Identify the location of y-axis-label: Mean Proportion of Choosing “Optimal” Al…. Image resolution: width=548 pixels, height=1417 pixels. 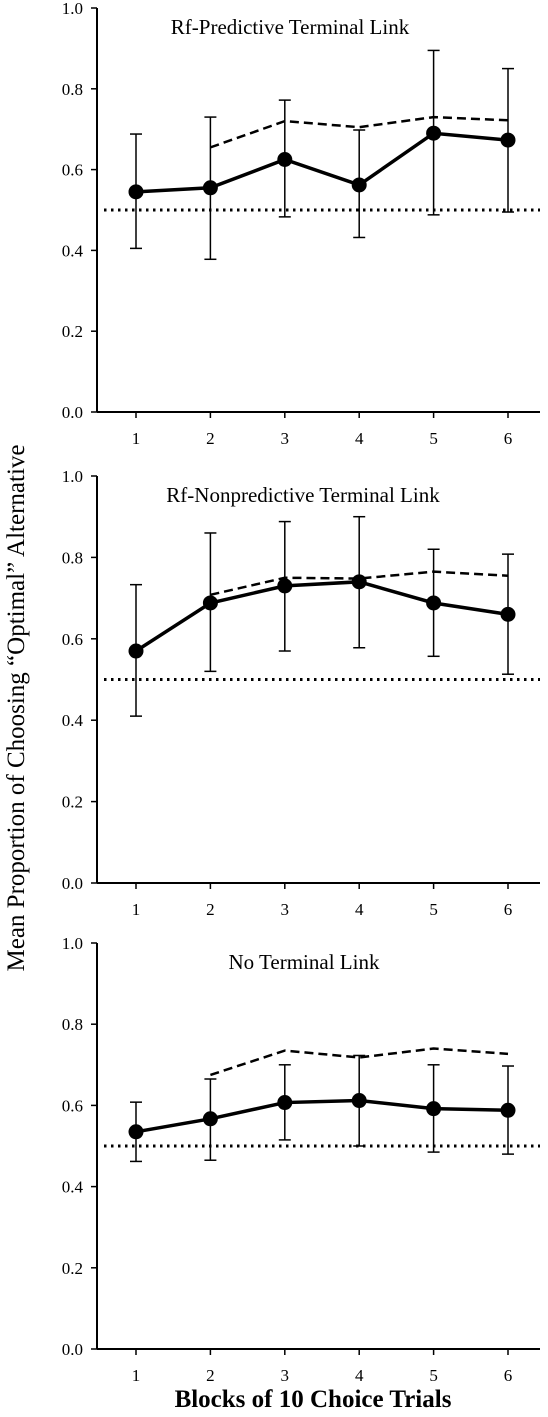
(16, 708).